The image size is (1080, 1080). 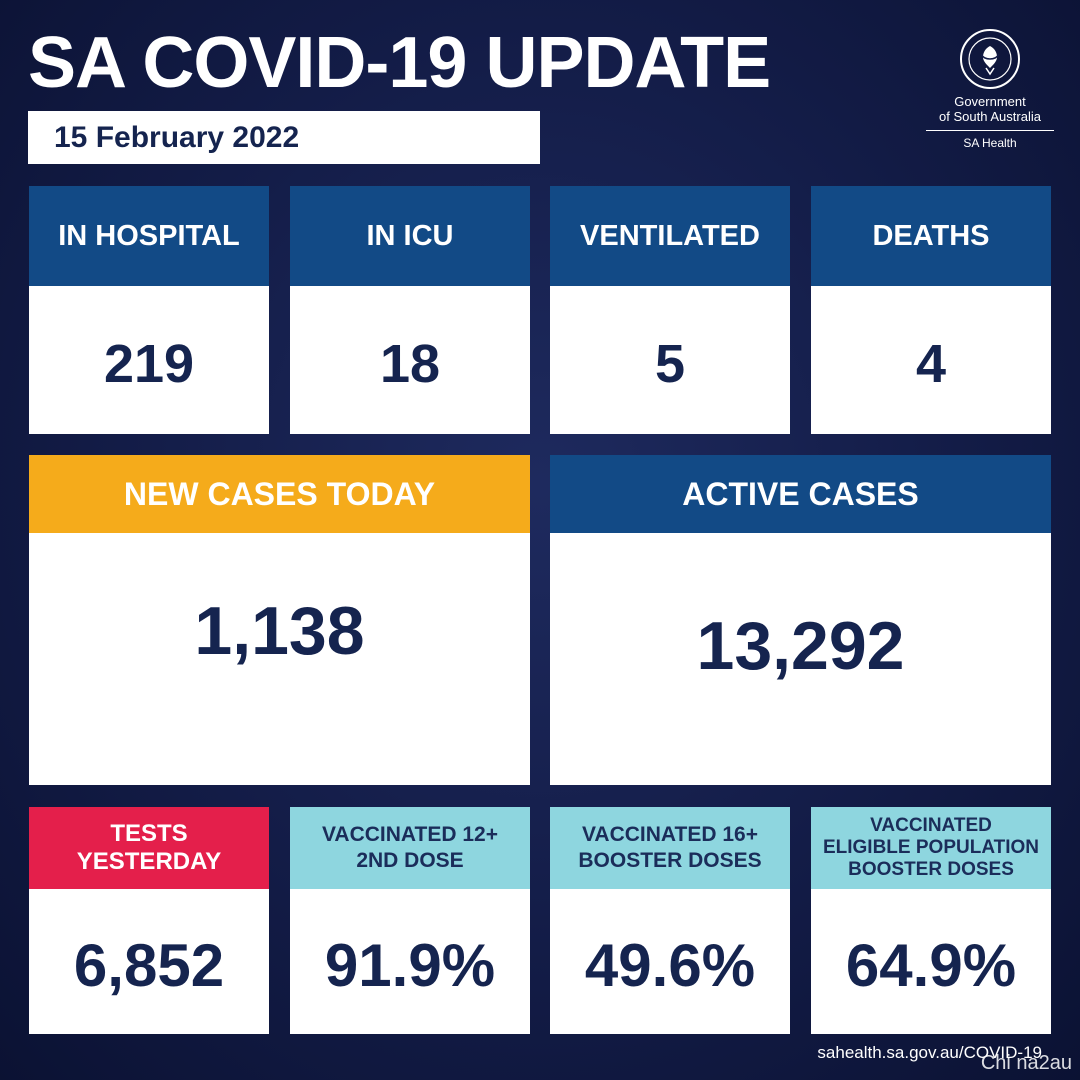 I want to click on piping-shrike-seal-icon, so click(x=990, y=59).